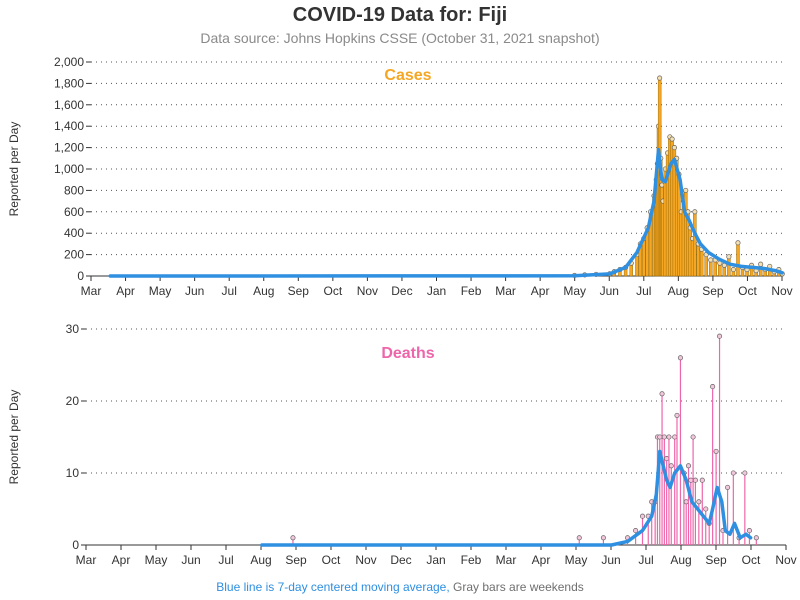  What do you see at coordinates (505, 291) in the screenshot?
I see `cases-xtick-label: Mar` at bounding box center [505, 291].